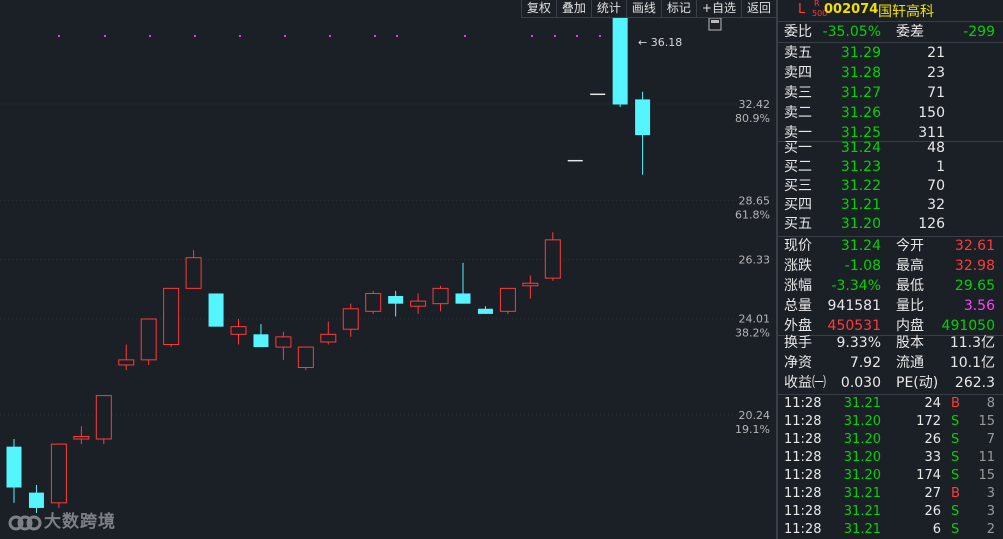 This screenshot has width=1003, height=539. Describe the element at coordinates (979, 32) in the screenshot. I see `weicha-value: -299` at that location.